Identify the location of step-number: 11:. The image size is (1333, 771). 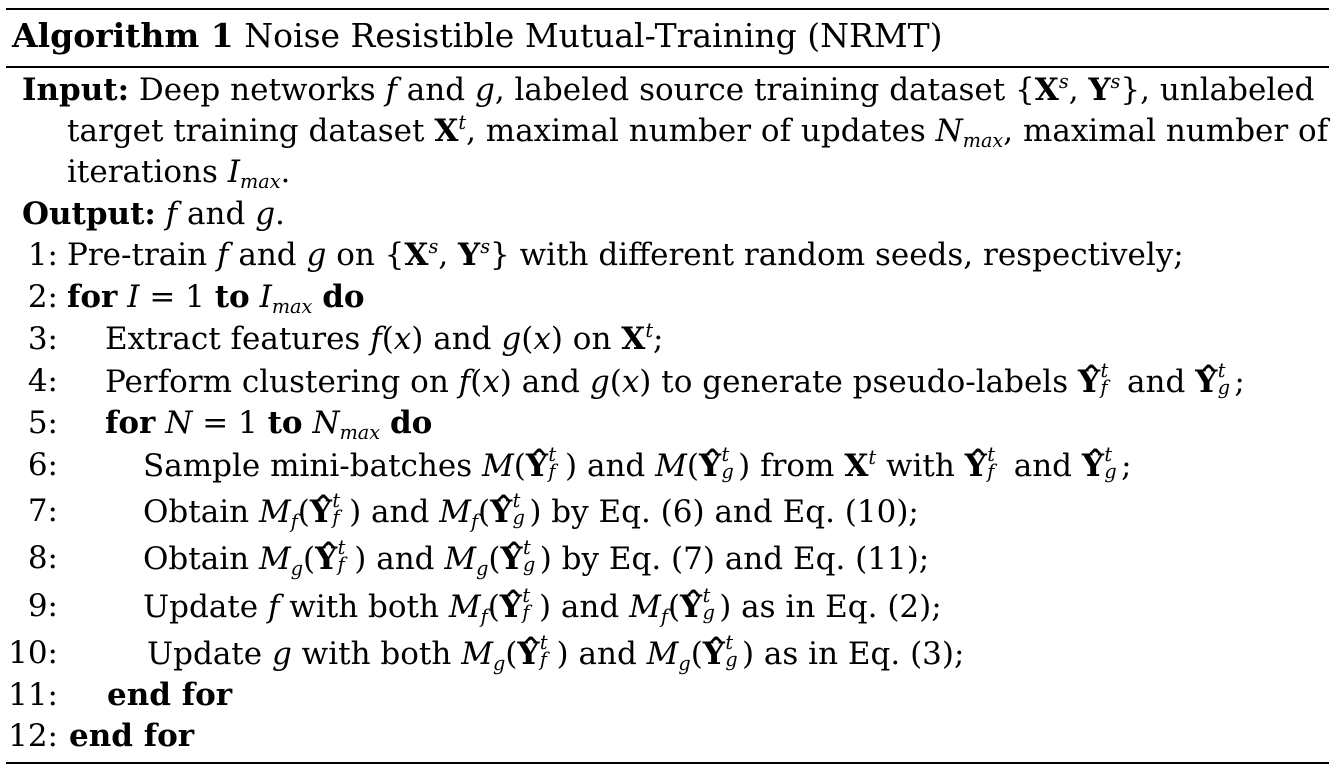
(33, 695).